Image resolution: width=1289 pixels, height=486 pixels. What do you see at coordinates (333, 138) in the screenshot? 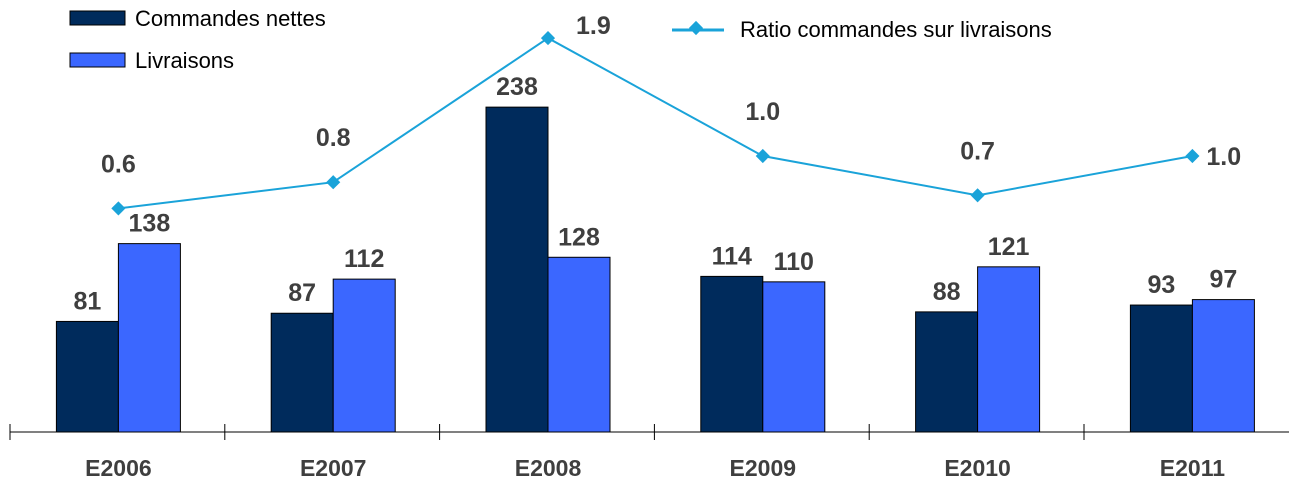
I see `ratio-label: 0.8` at bounding box center [333, 138].